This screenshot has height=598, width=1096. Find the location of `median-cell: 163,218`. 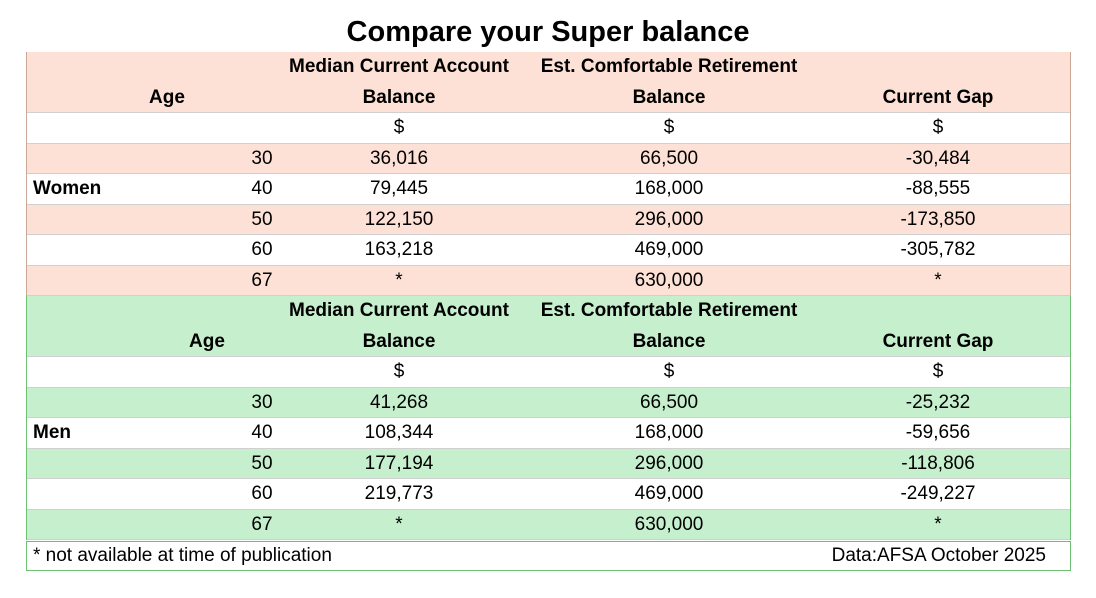

median-cell: 163,218 is located at coordinates (399, 249).